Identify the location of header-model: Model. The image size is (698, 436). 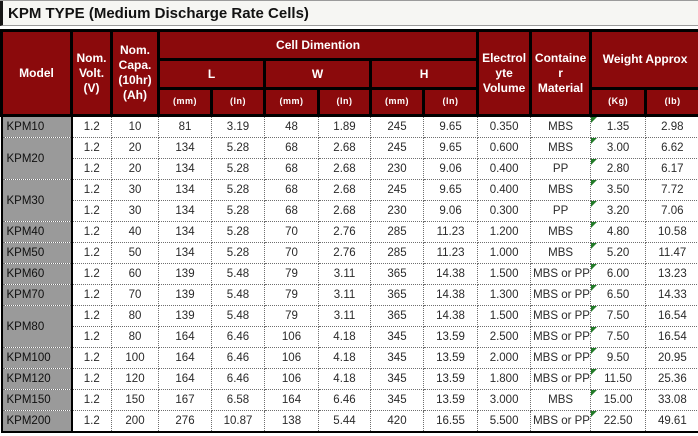
(36, 73).